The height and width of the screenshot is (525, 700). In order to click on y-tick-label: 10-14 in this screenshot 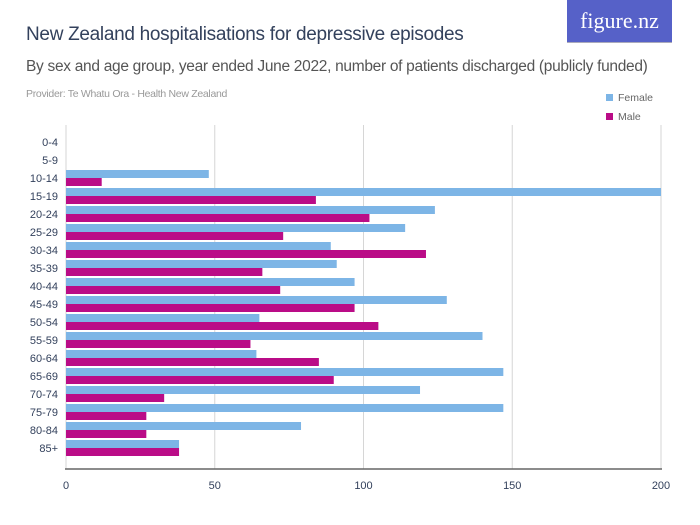, I will do `click(44, 179)`.